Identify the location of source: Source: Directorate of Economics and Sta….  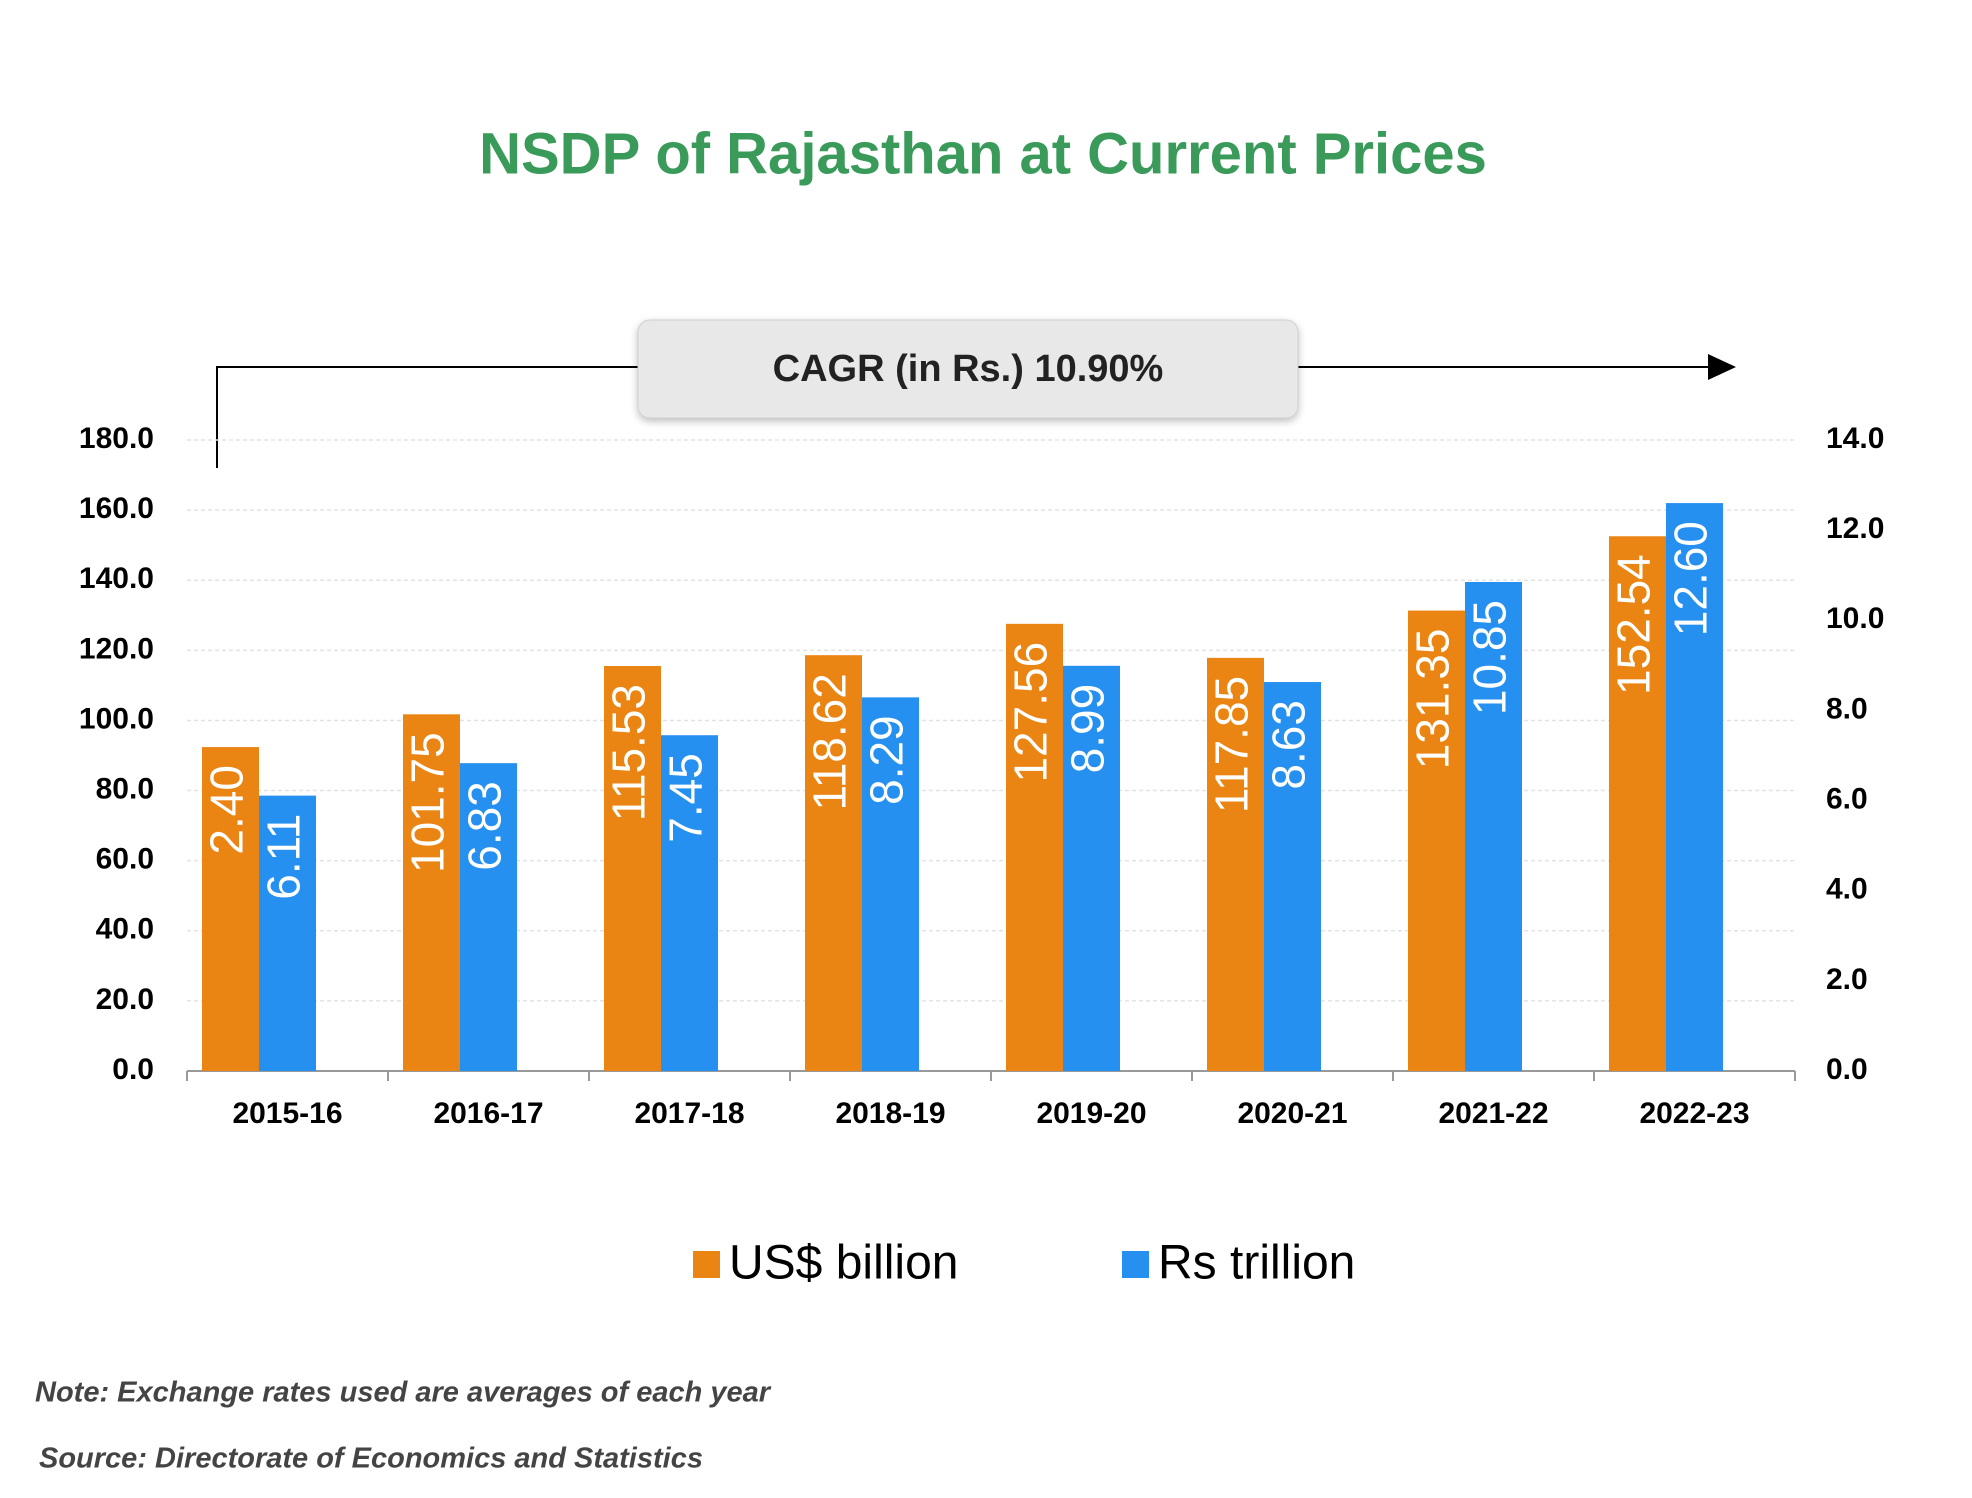
(371, 1459).